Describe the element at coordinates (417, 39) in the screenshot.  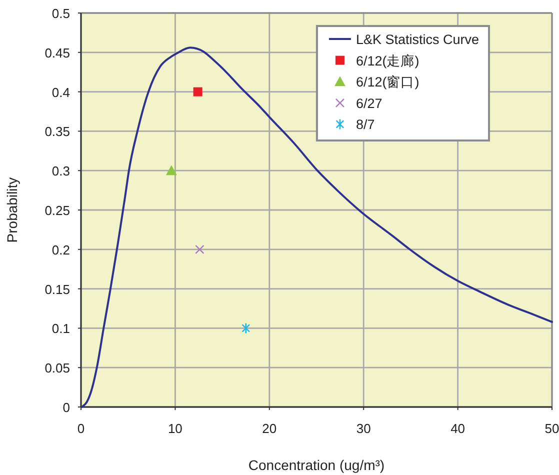
I see `legend-label: L&K Statistics Curve` at that location.